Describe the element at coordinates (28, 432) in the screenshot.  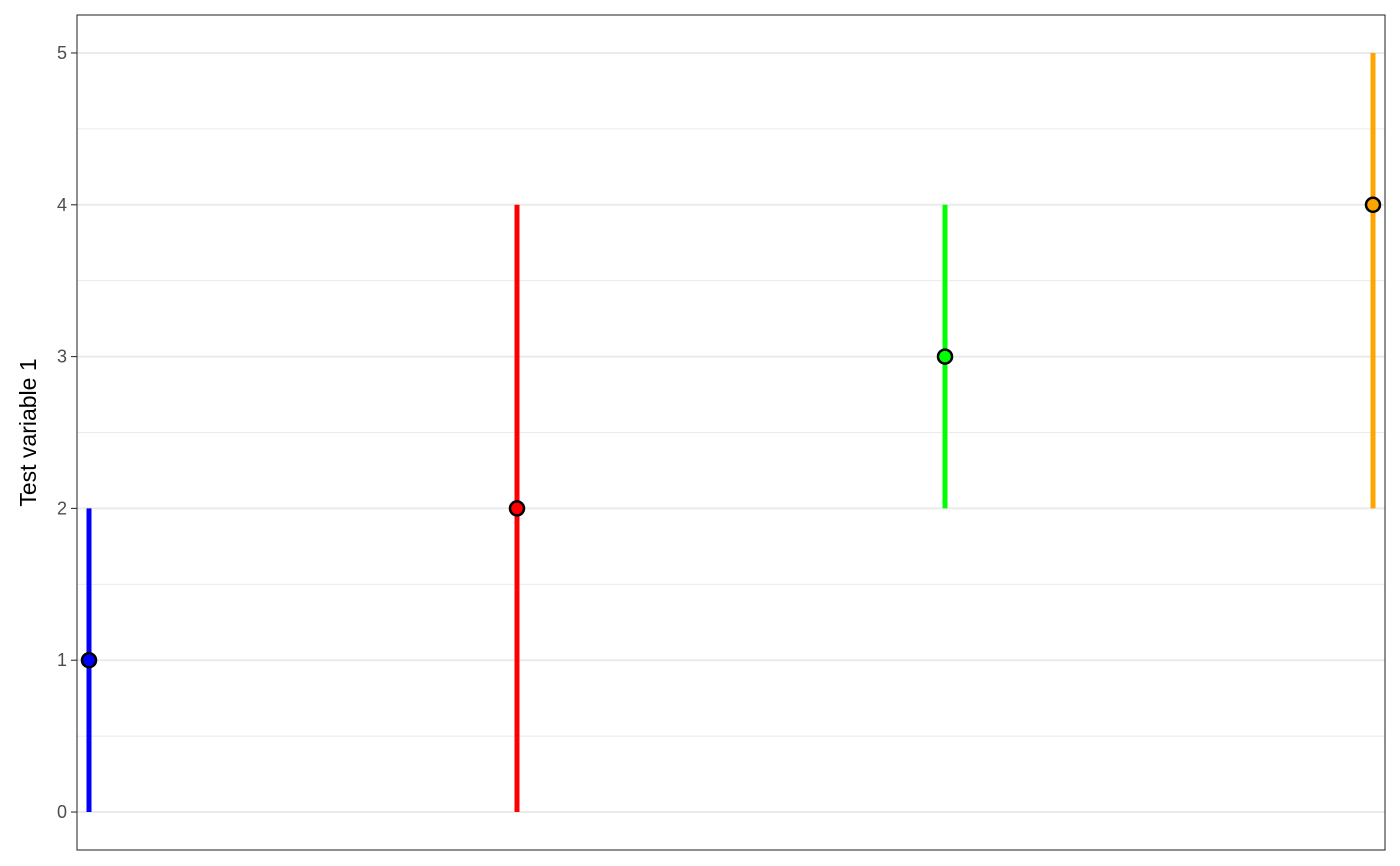
I see `y-axis-title: Test variable 1` at that location.